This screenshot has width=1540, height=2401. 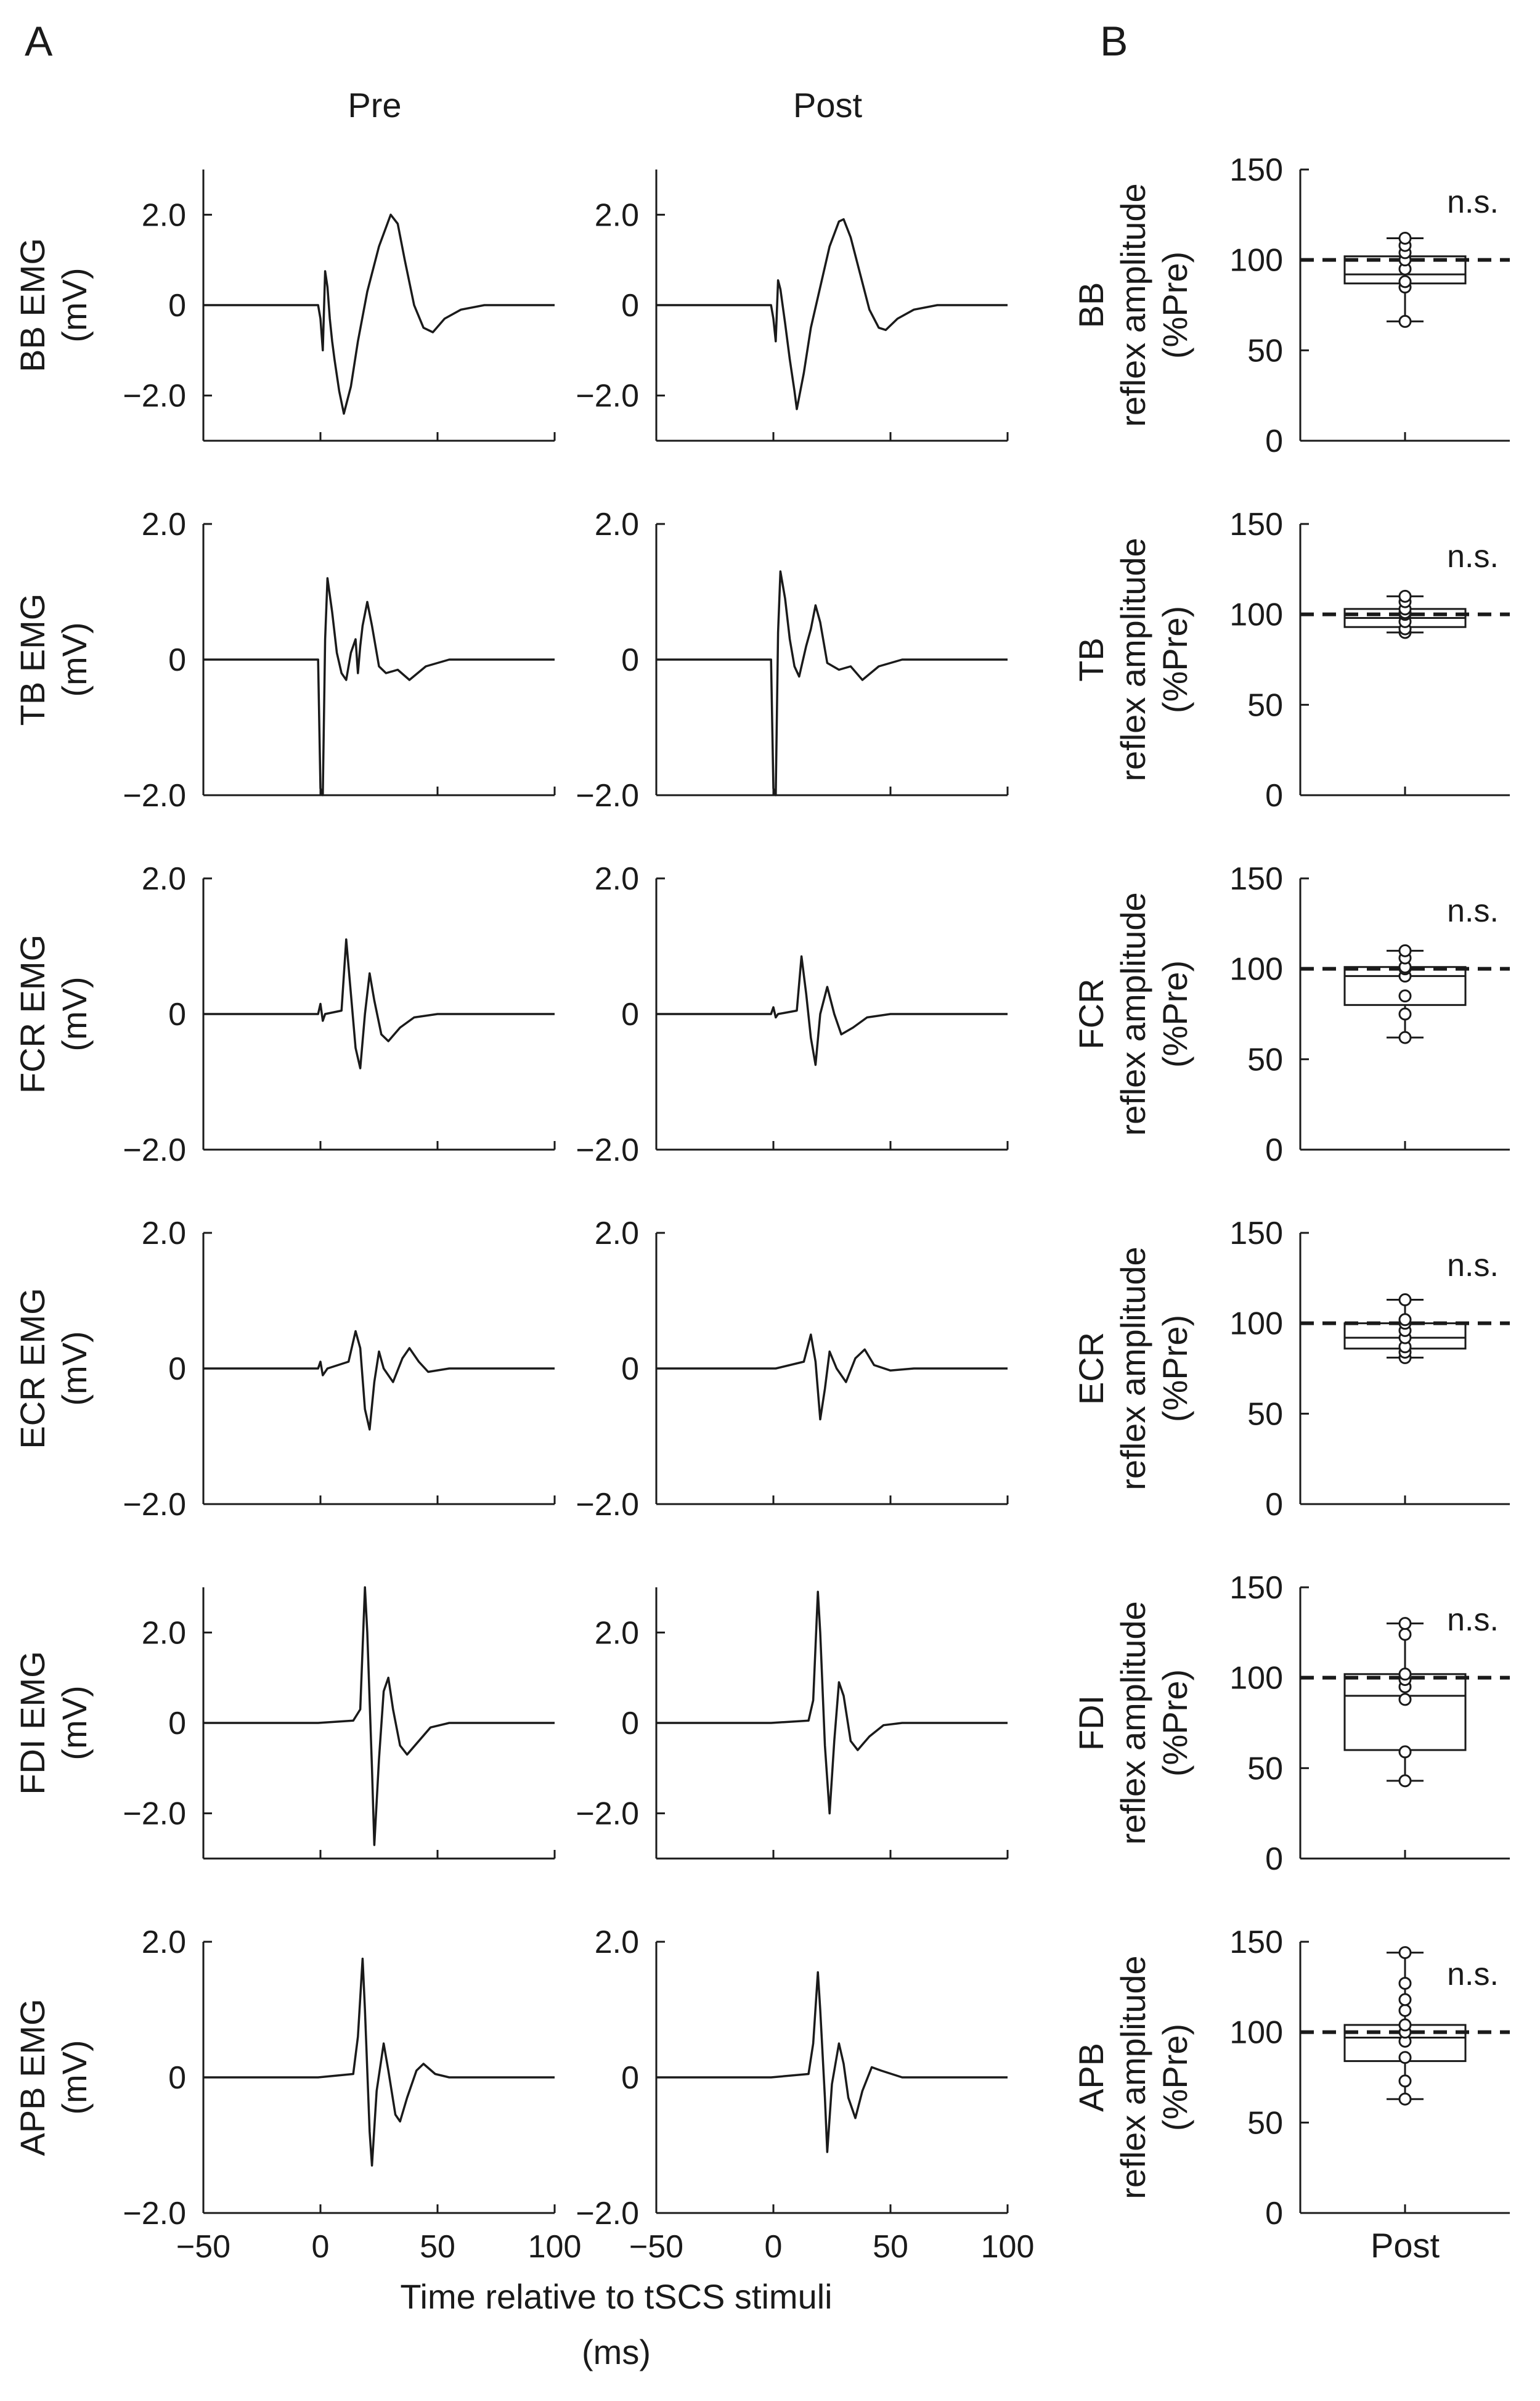 I want to click on box-axes-fdi: FDI reflex amplitude (%Pre) 0 50 100 150 n.s., so click(x=1291, y=1723).